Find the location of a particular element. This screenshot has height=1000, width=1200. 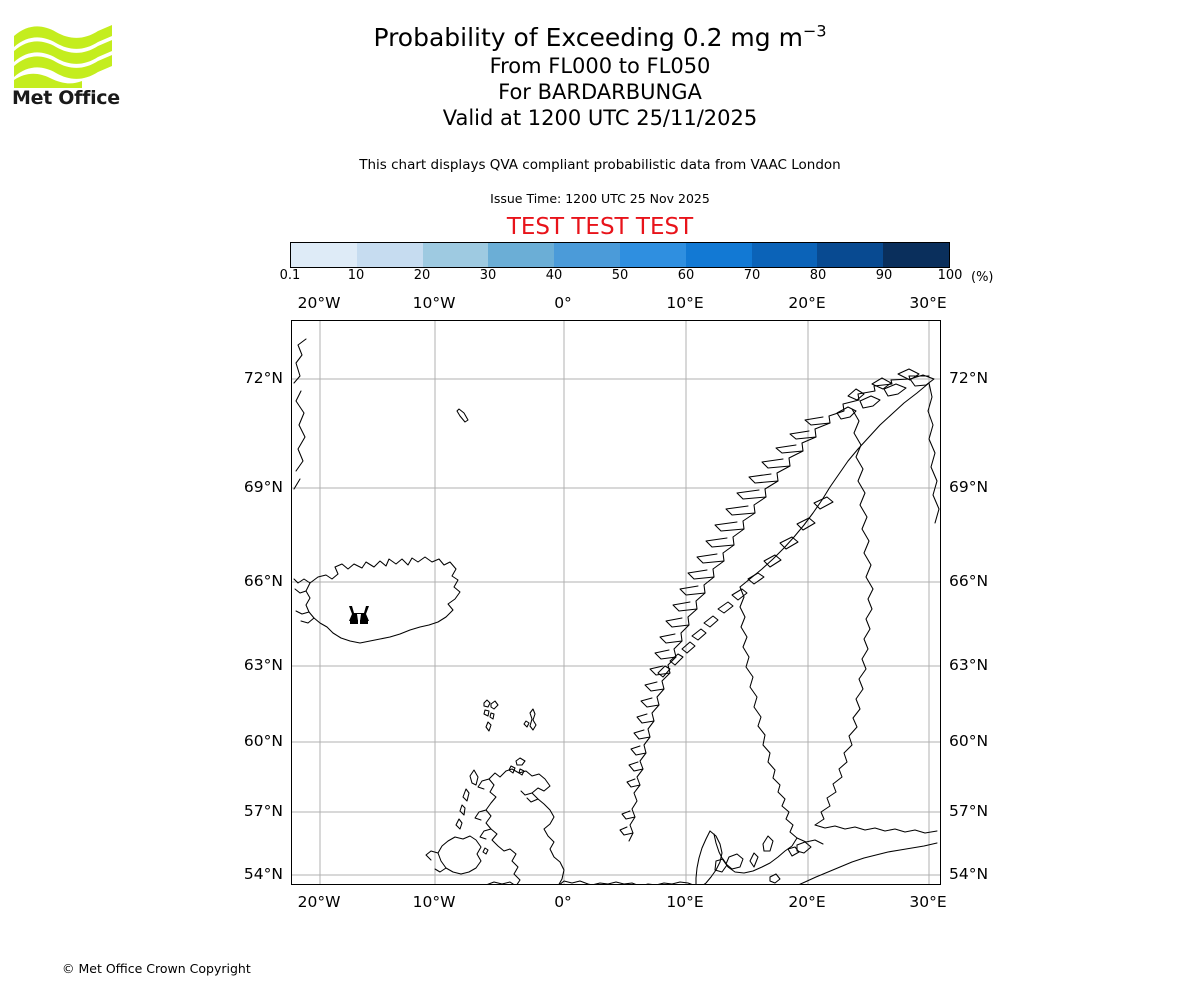

lon-label-top-1: 10°W is located at coordinates (434, 303).